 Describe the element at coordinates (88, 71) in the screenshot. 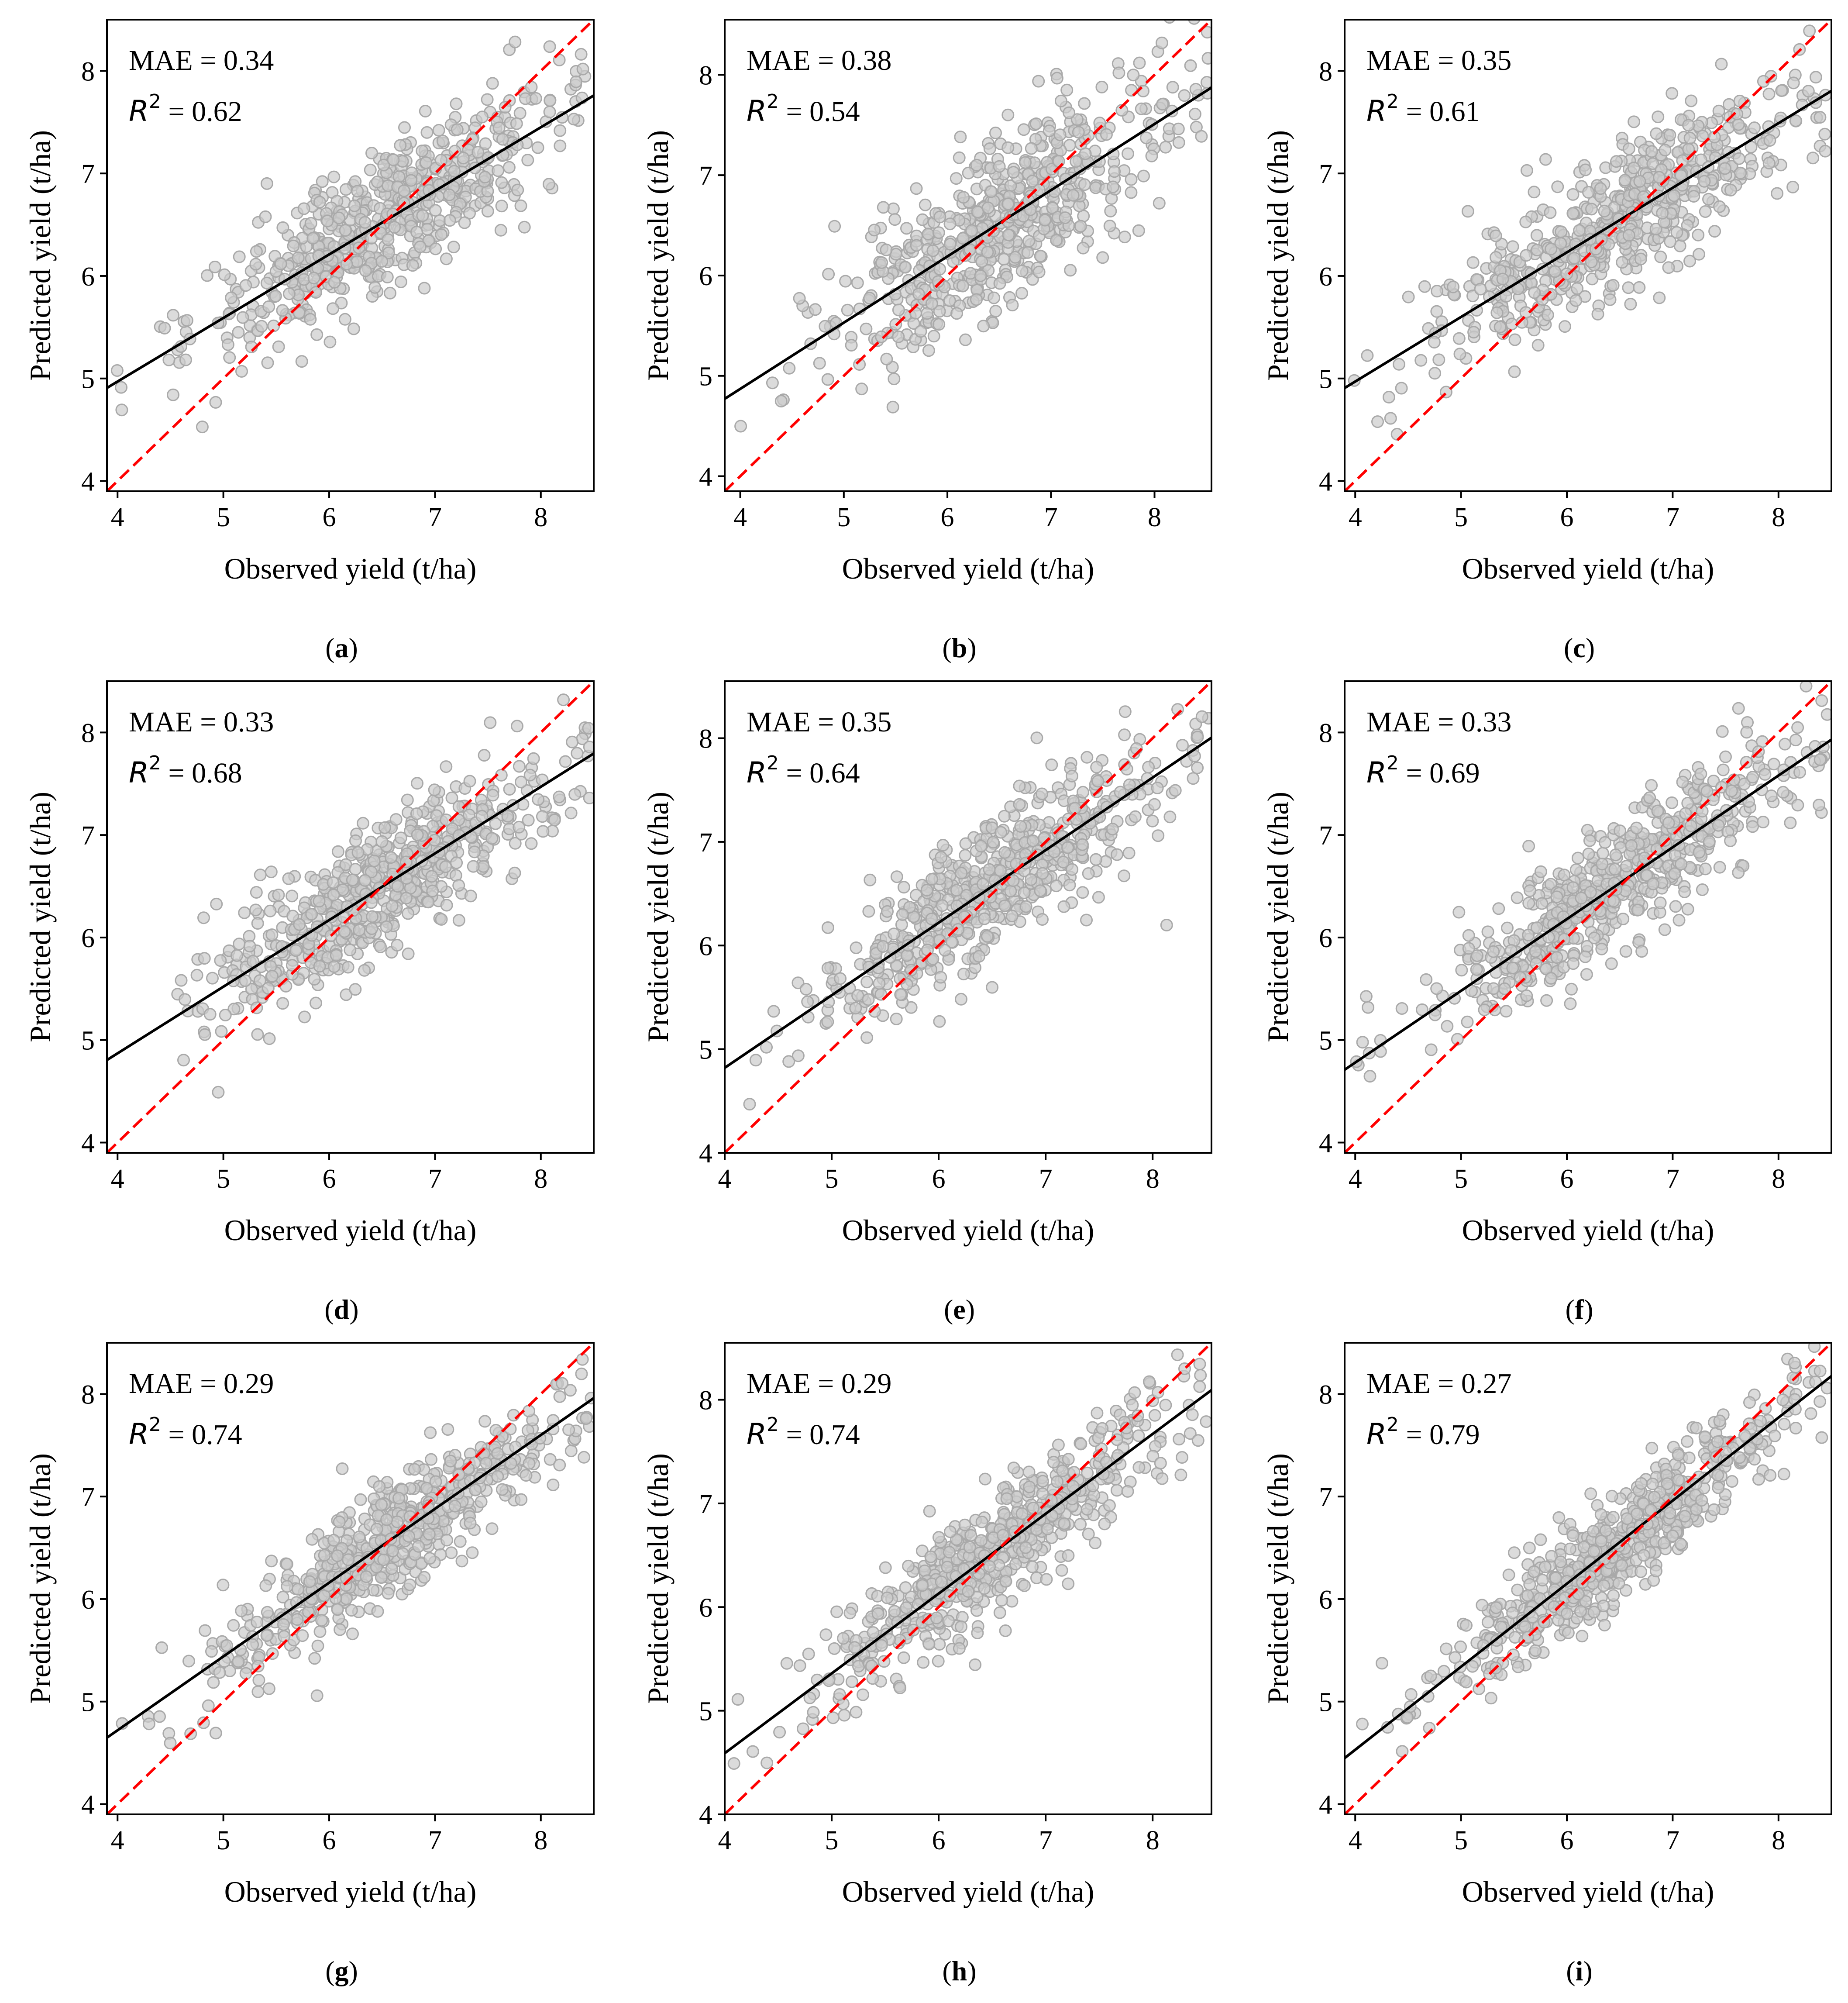

I see `y-tick-label: 8` at that location.